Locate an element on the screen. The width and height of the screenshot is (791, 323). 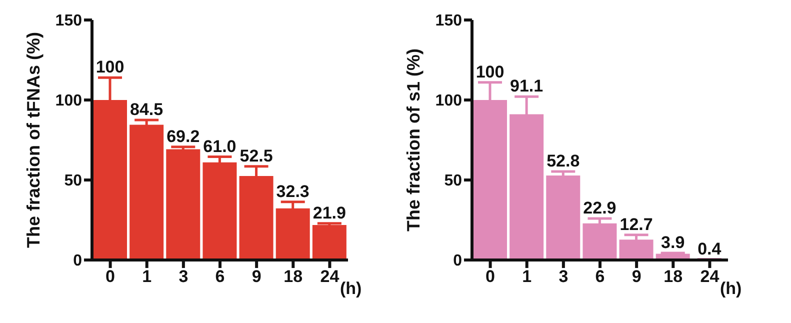
data-label: 32.3 is located at coordinates (293, 191).